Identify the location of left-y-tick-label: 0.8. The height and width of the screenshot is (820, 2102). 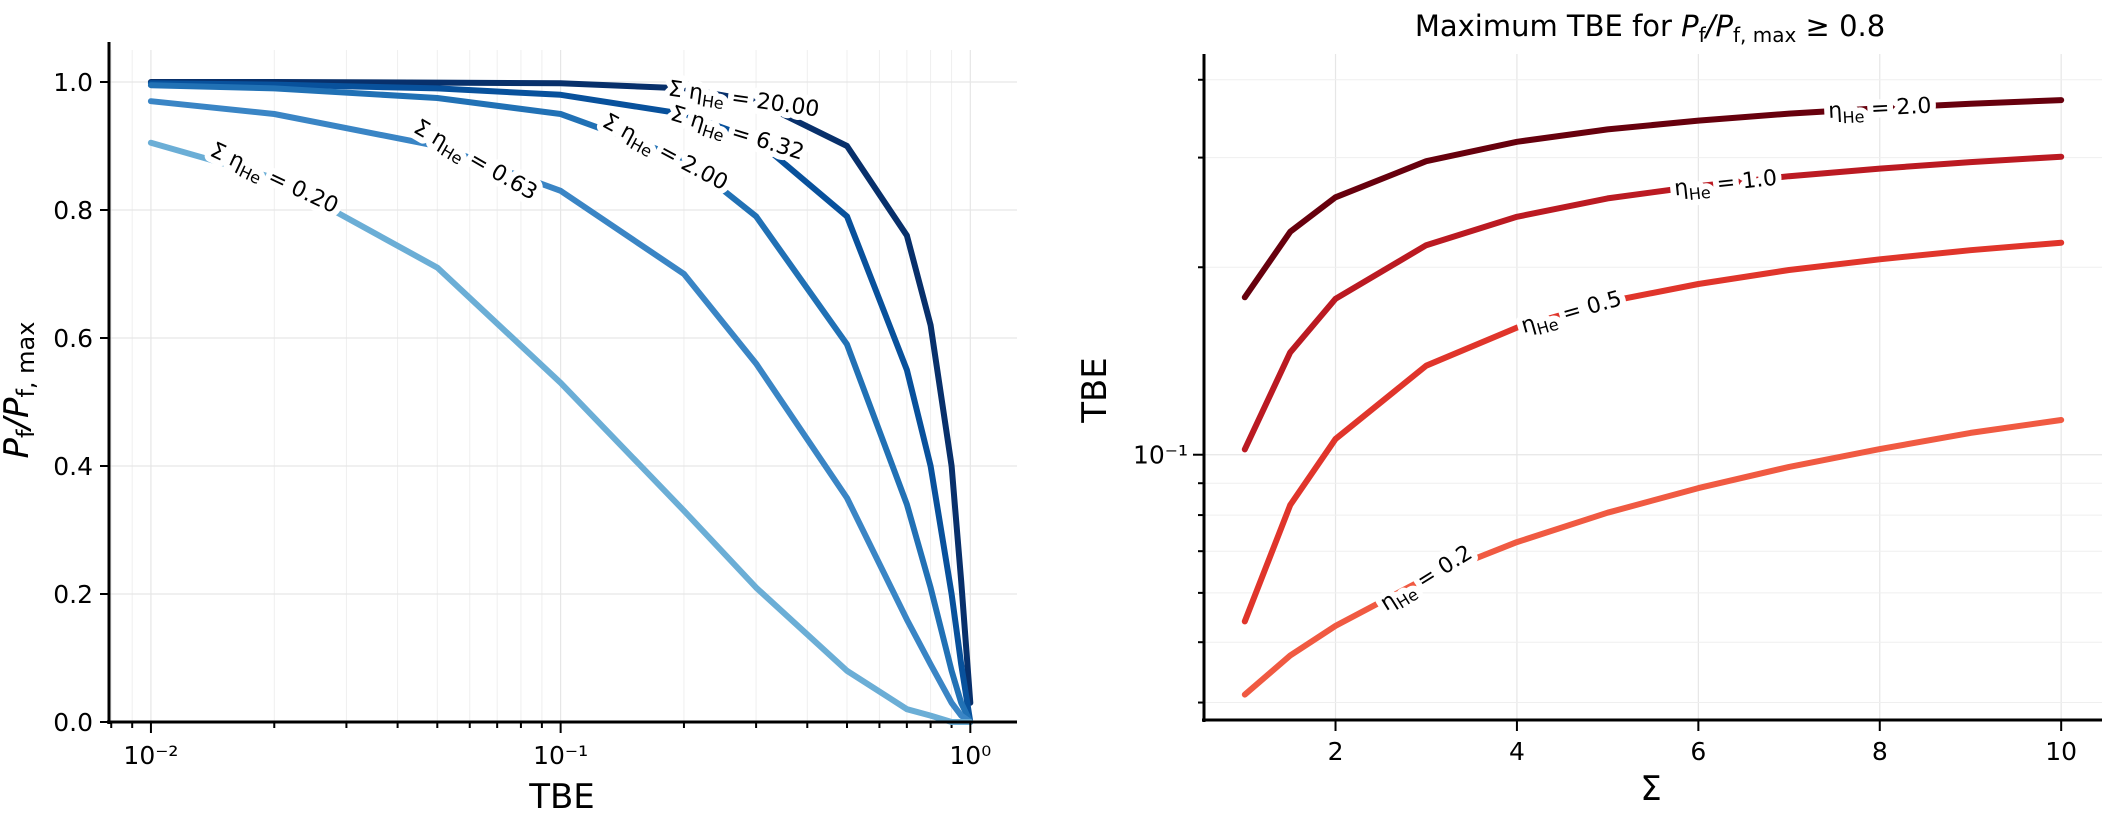
(73, 210).